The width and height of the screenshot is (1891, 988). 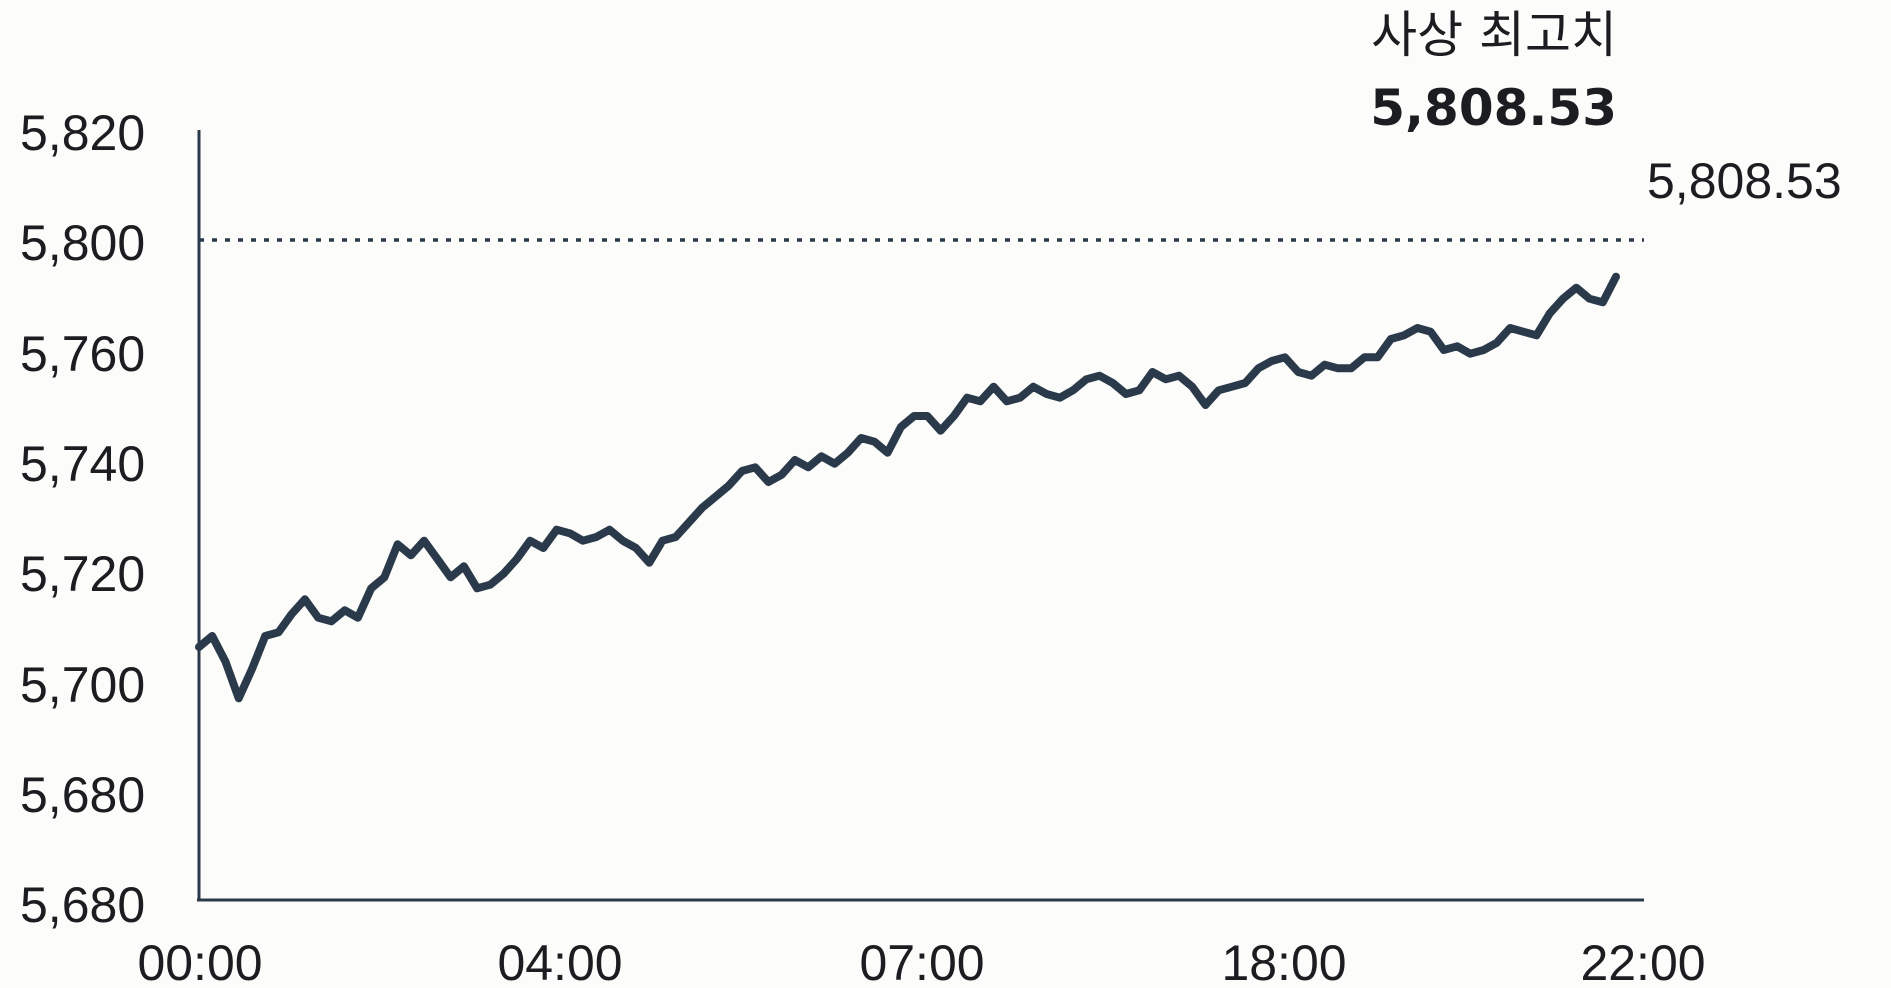 I want to click on x-tick-label: 07:00, so click(x=921, y=961).